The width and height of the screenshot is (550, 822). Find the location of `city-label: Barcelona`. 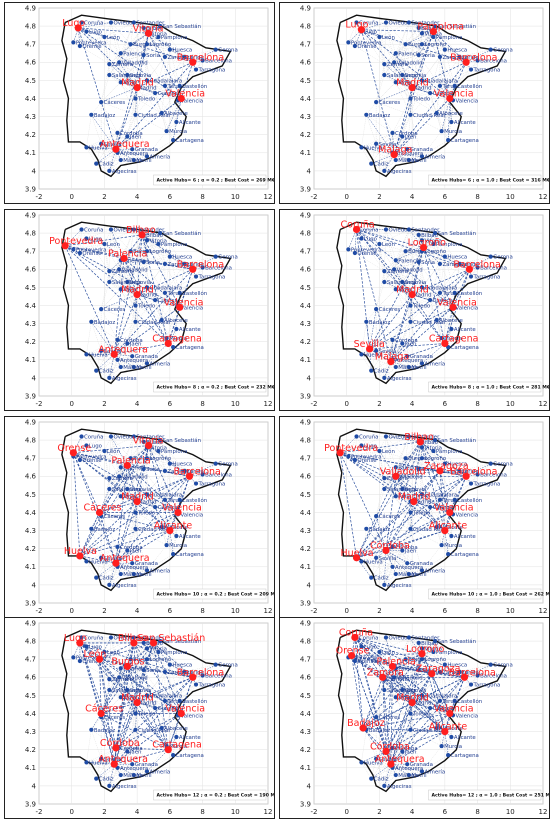

city-label: Barcelona is located at coordinates (218, 61).